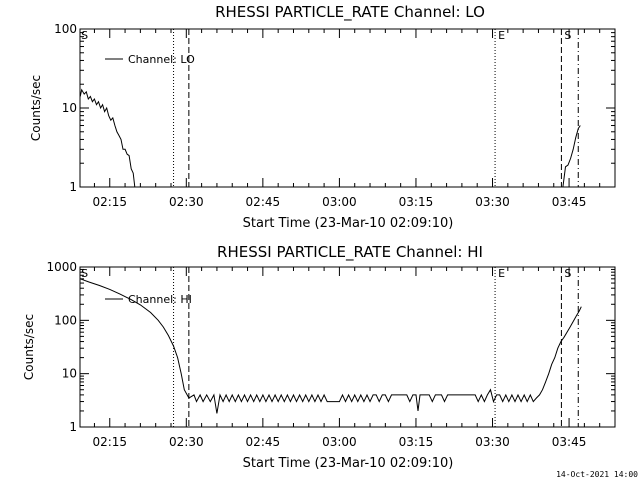  What do you see at coordinates (263, 202) in the screenshot?
I see `lo-x-tick-label: 02:45` at bounding box center [263, 202].